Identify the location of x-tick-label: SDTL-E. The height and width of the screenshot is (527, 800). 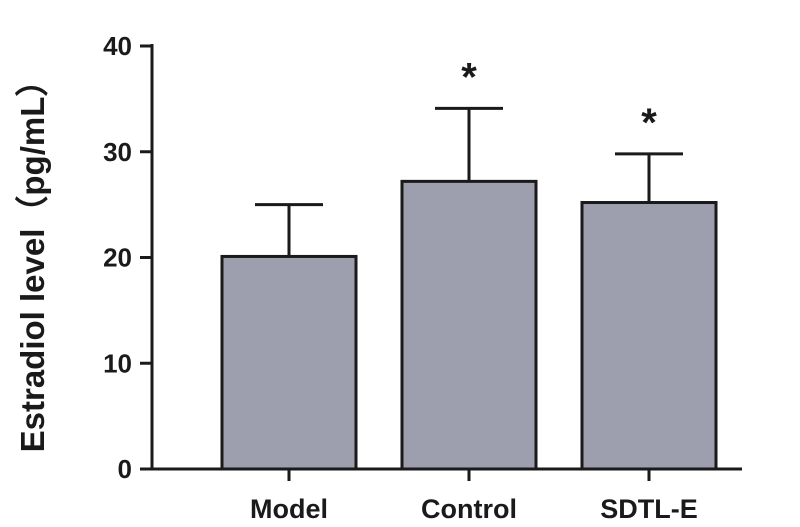
(649, 509).